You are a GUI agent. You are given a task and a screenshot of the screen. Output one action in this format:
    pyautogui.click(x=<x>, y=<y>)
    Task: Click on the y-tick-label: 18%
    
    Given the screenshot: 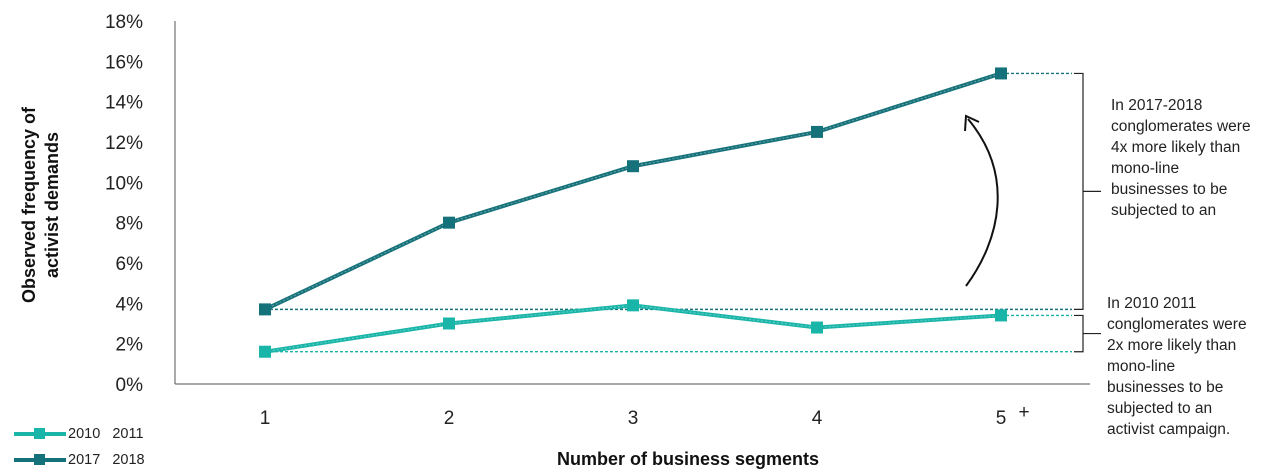 What is the action you would take?
    pyautogui.click(x=124, y=22)
    